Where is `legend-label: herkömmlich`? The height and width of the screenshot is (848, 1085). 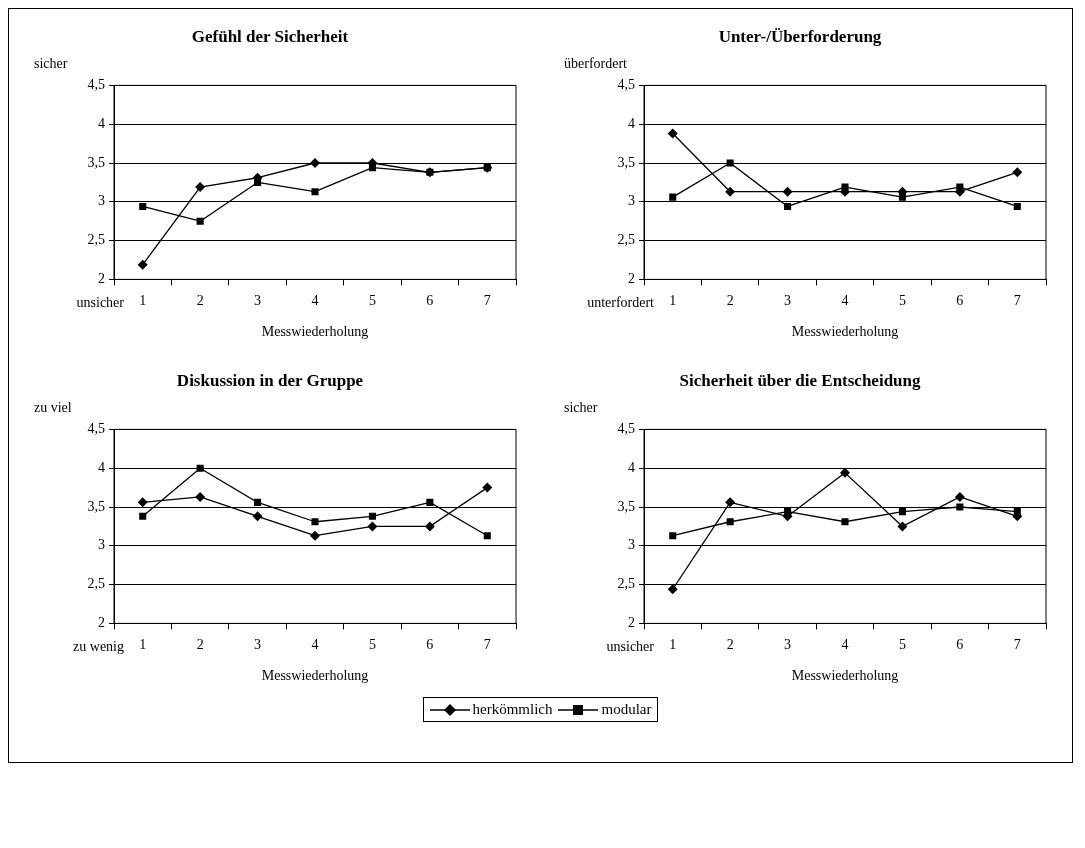 legend-label: herkömmlich is located at coordinates (512, 709).